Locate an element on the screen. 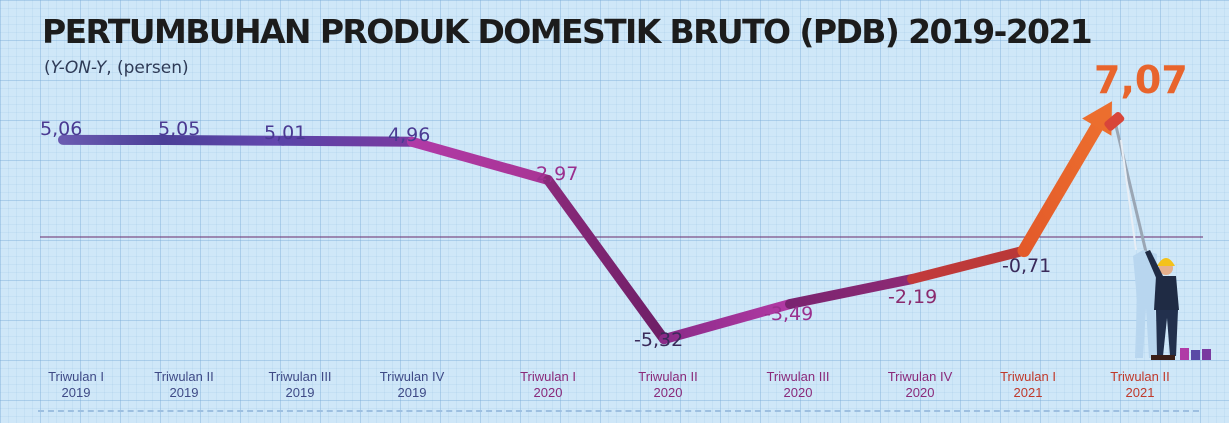 Image resolution: width=1229 pixels, height=423 pixels. paint-bucket-icon is located at coordinates (1184, 354).